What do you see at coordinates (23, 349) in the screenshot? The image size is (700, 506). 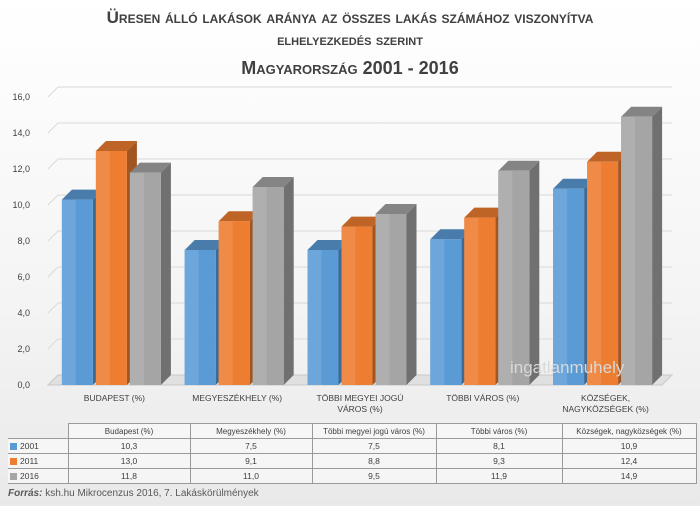 I see `y-tick-label: 2,0` at bounding box center [23, 349].